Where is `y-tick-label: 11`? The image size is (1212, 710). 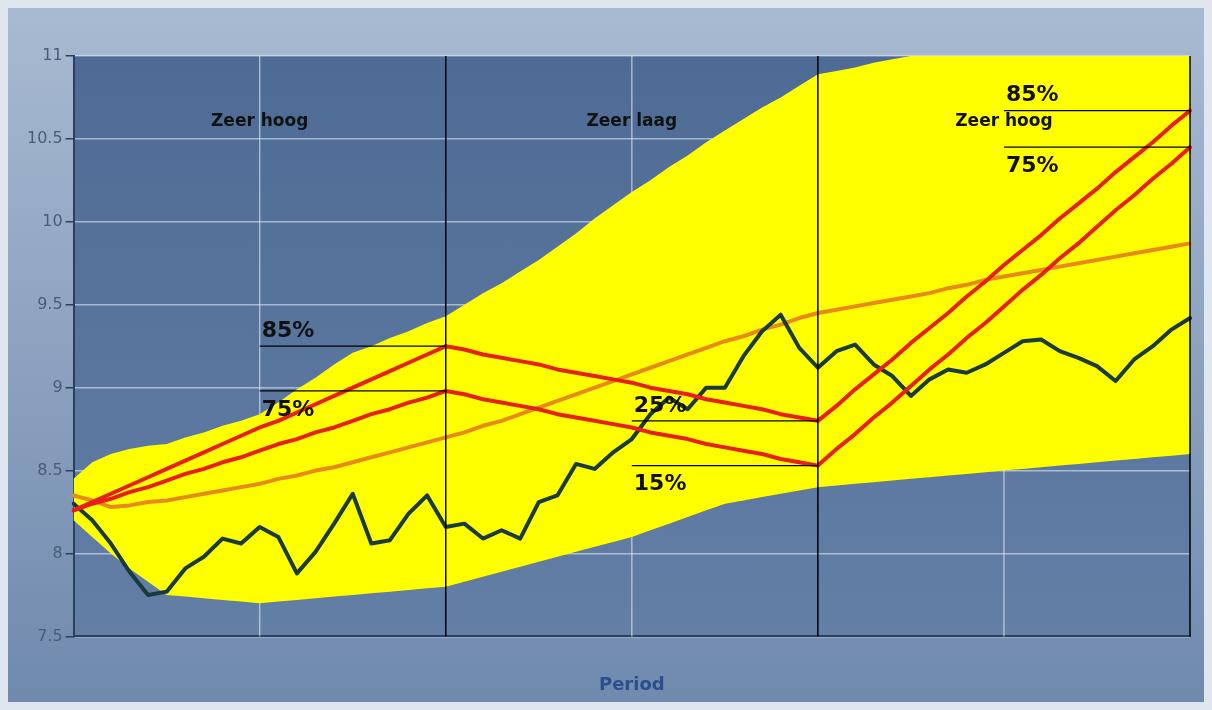
y-tick-label: 11 is located at coordinates (52, 55).